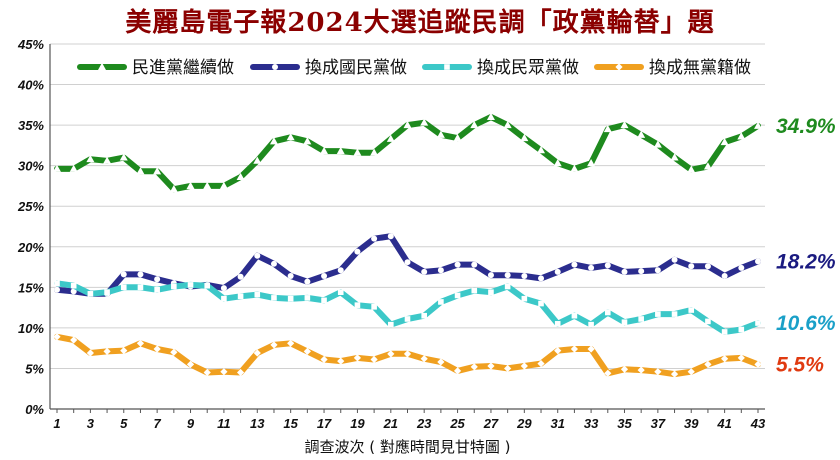 The height and width of the screenshot is (460, 840). Describe the element at coordinates (424, 423) in the screenshot. I see `x-tick-label: 23` at that location.